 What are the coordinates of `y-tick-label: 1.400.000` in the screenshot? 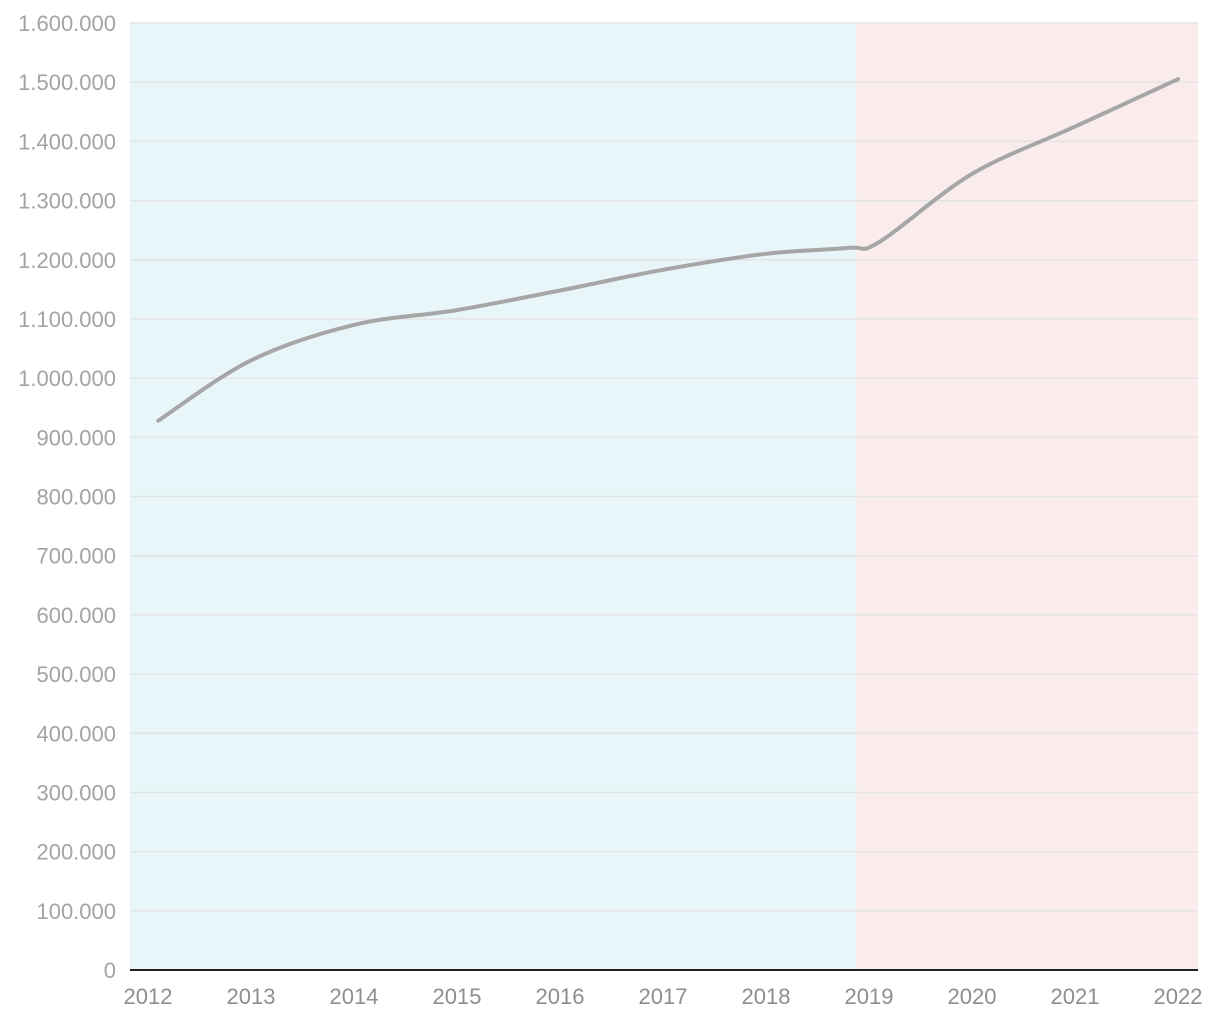 It's located at (67, 141).